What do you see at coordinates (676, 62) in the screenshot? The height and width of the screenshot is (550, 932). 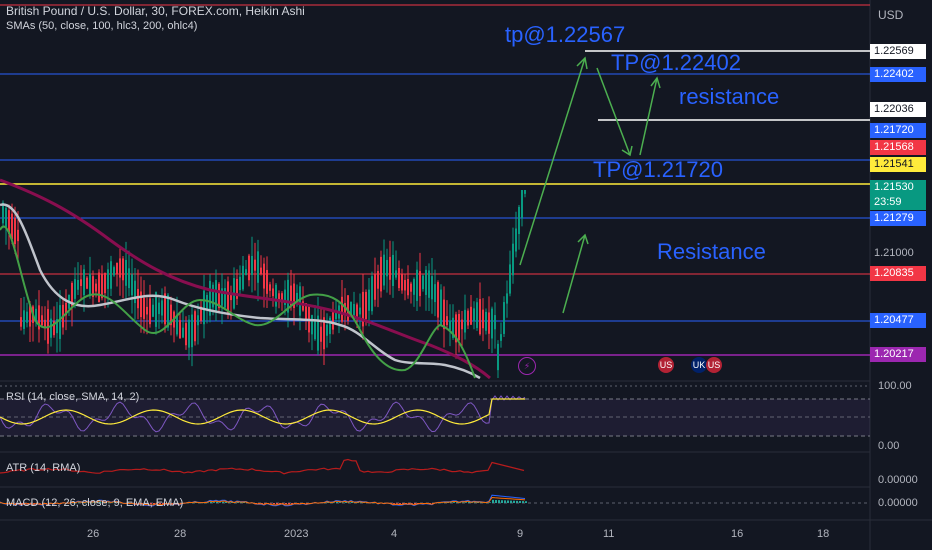 I see `annotation-tp-1-22402: TP@1.22402` at bounding box center [676, 62].